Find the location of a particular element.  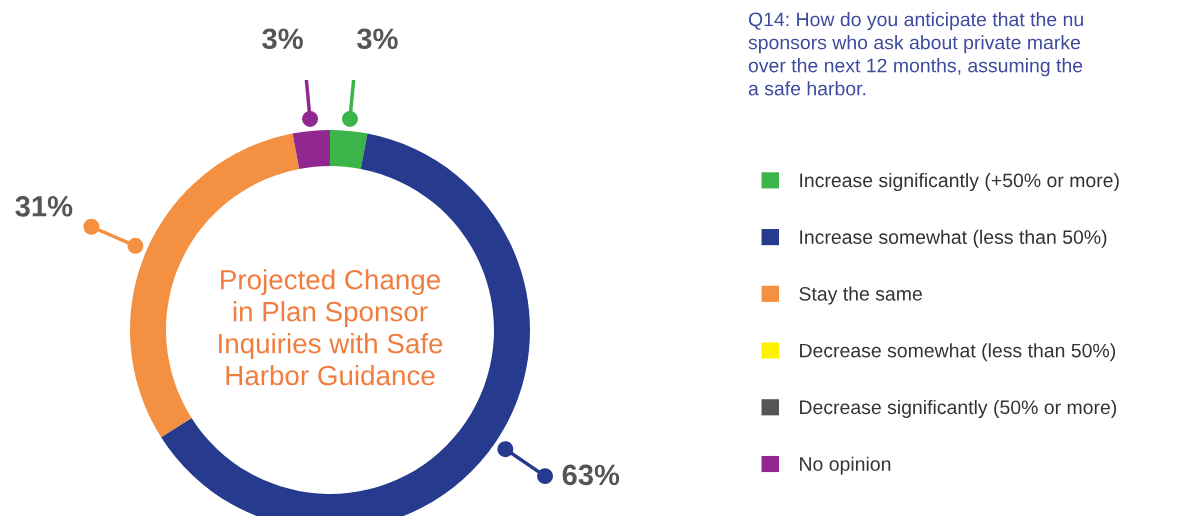

legend-label: Decrease significantly (50% or more) is located at coordinates (958, 409).